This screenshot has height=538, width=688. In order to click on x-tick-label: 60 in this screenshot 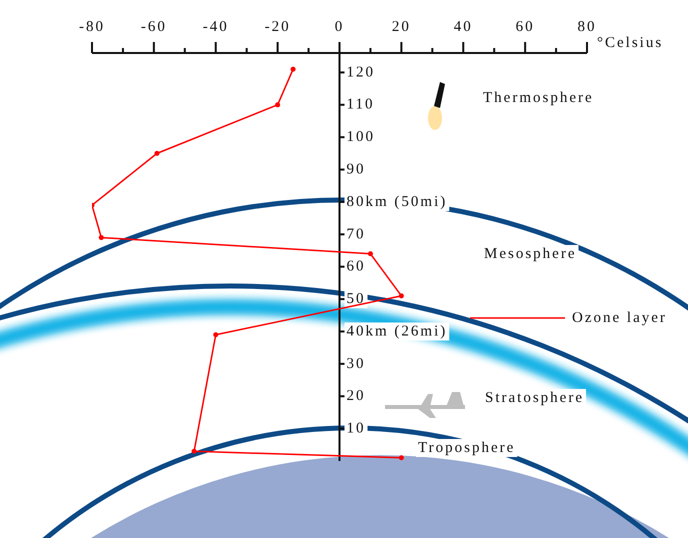, I will do `click(525, 26)`.